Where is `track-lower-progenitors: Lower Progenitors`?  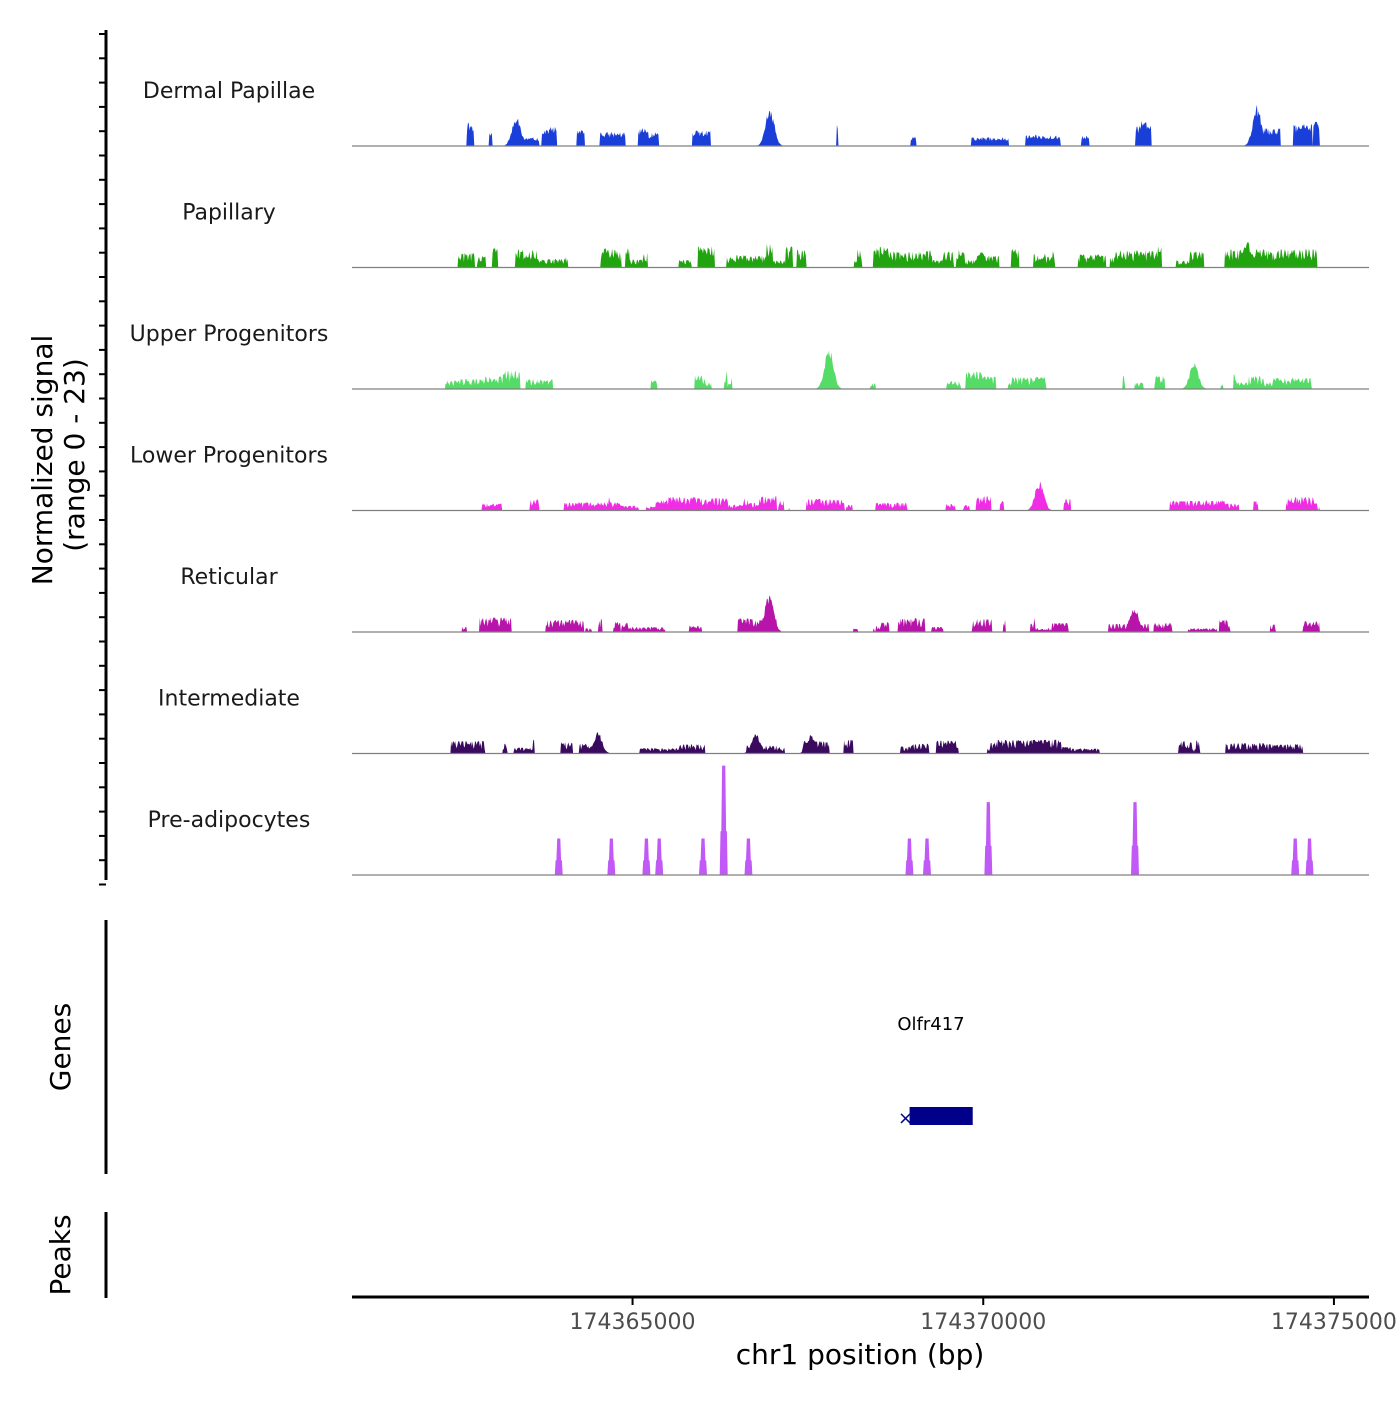
track-lower-progenitors: Lower Progenitors is located at coordinates (749, 478).